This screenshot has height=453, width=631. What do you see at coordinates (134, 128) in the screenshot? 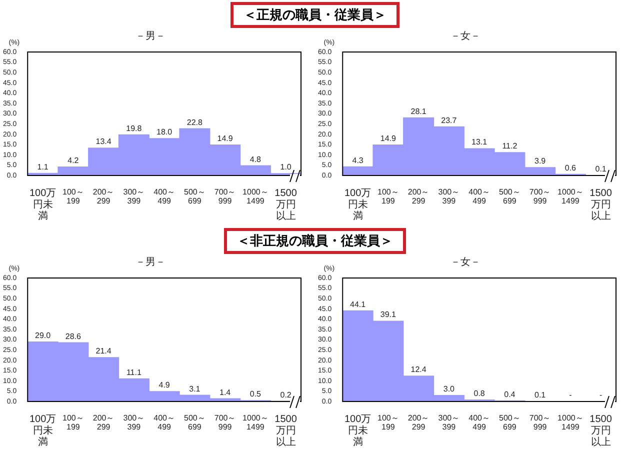
I see `data-label: 19.8` at bounding box center [134, 128].